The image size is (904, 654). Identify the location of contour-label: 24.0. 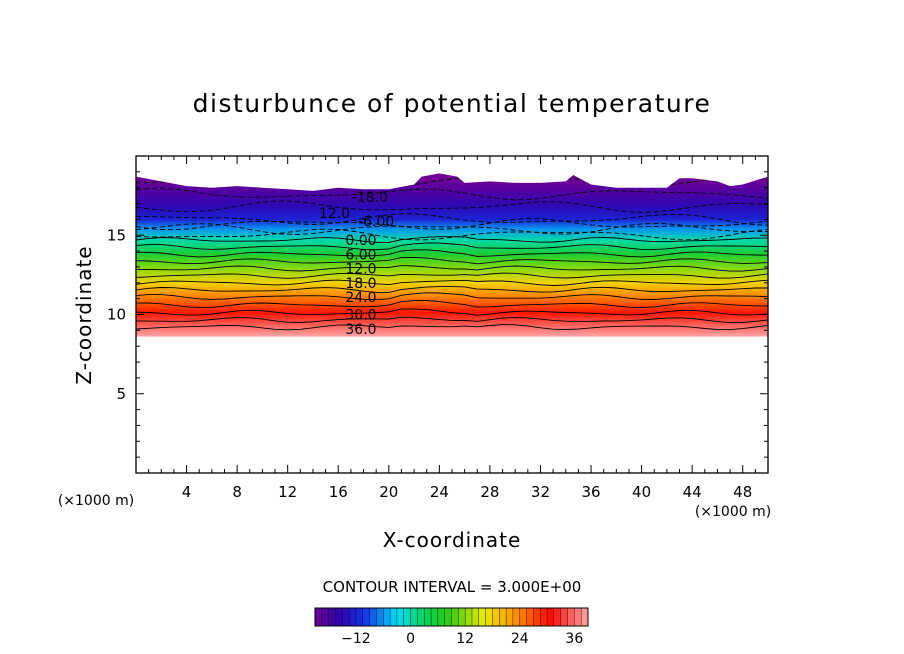
(360, 298).